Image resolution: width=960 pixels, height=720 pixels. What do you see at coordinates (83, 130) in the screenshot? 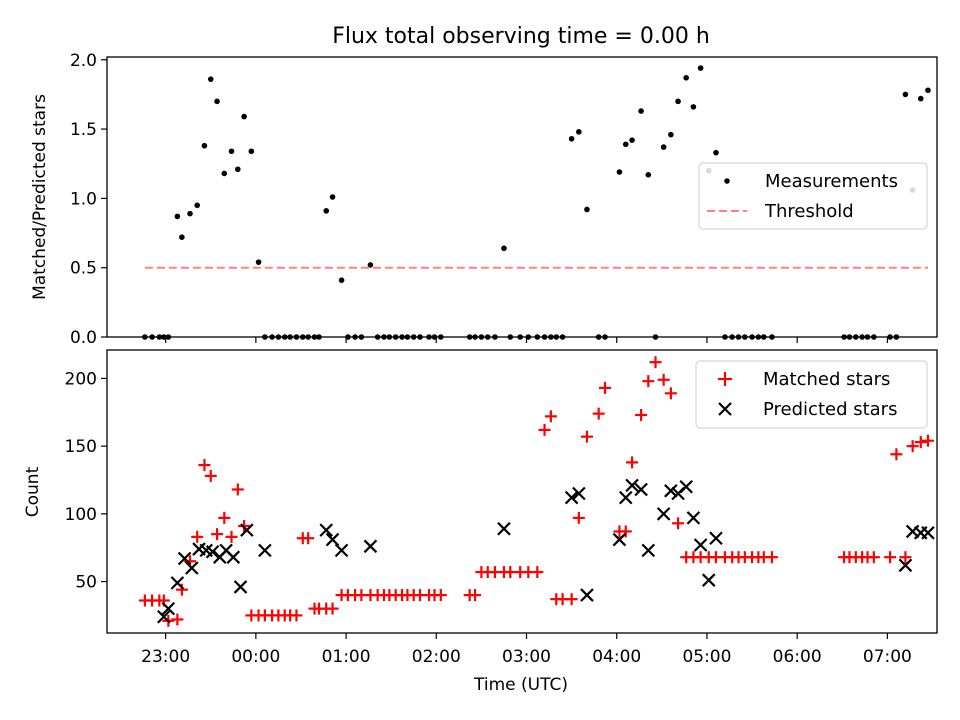
I see `y-tick-label: 1.5` at bounding box center [83, 130].